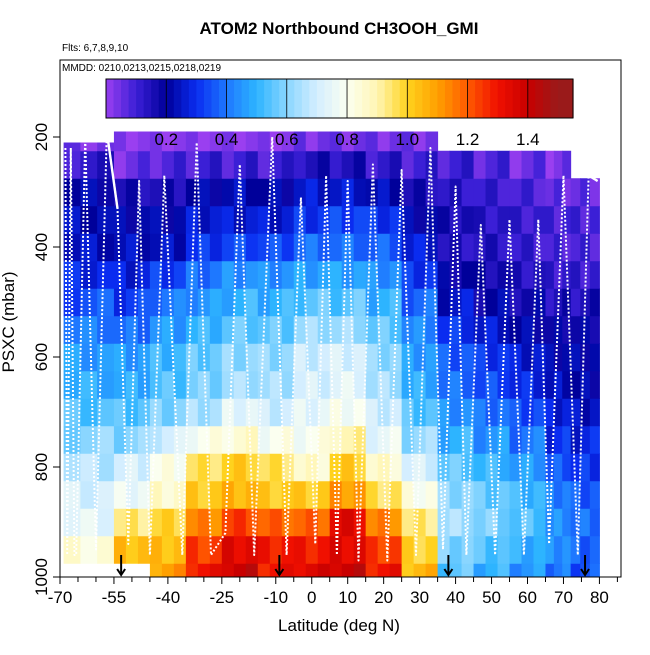 This screenshot has width=650, height=655. Describe the element at coordinates (339, 625) in the screenshot. I see `x-axis-label: Latitude (deg N)` at that location.